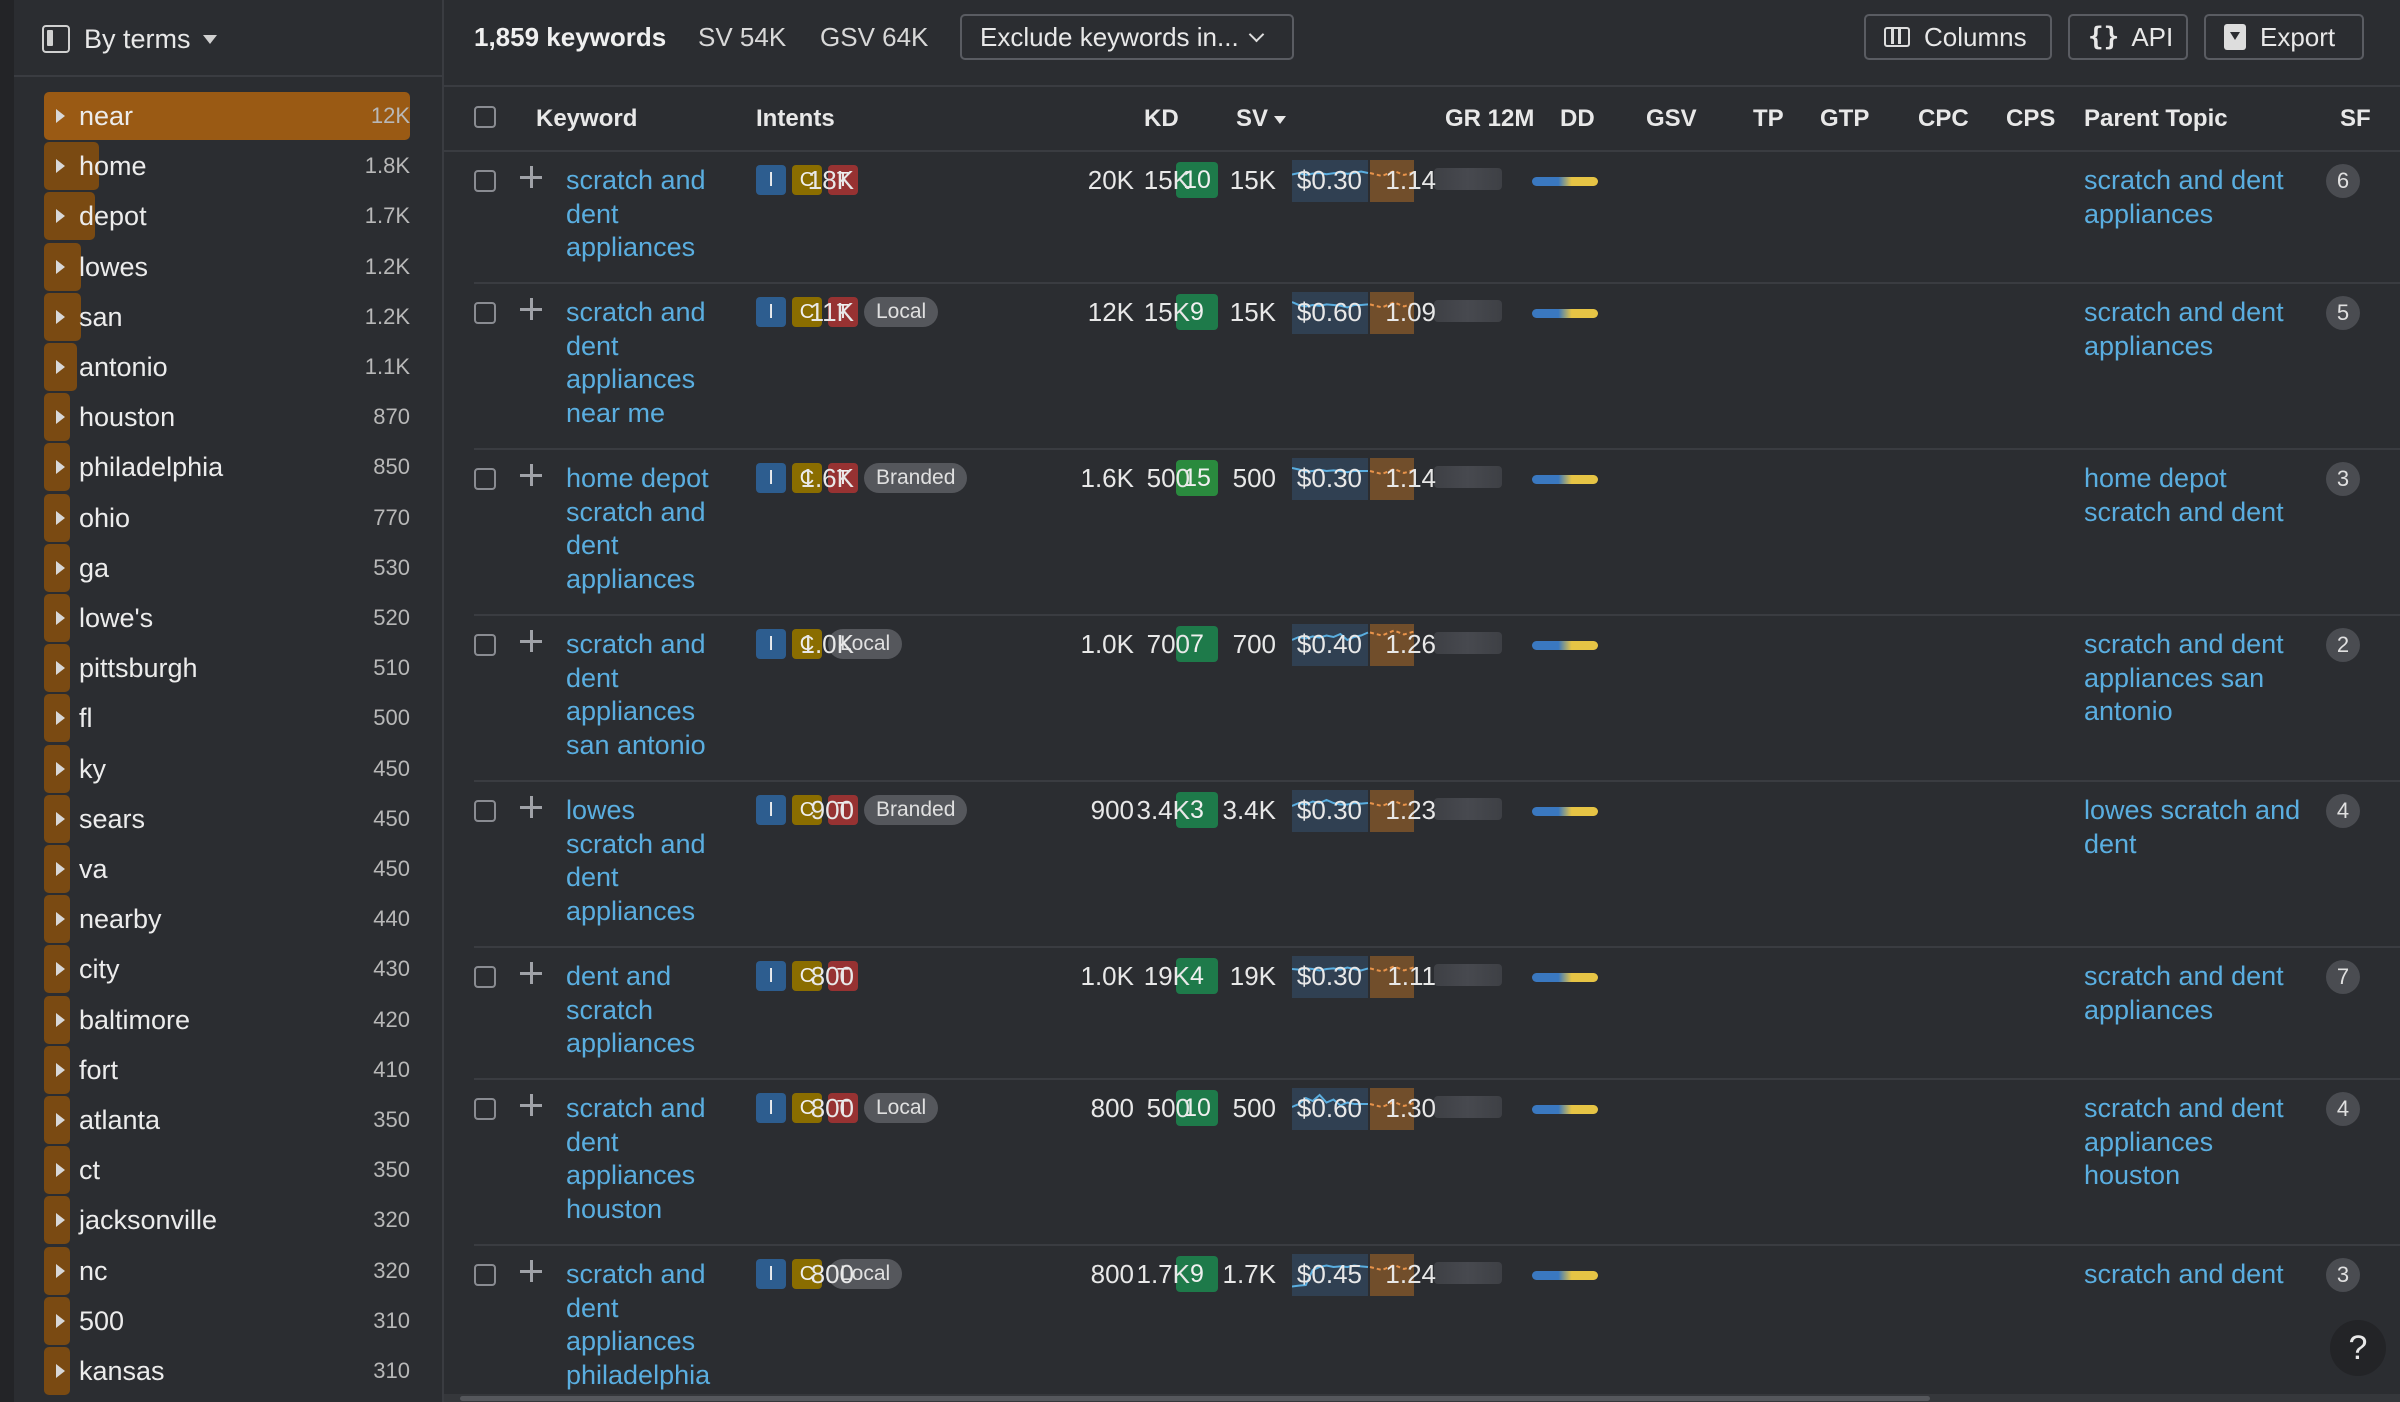 The height and width of the screenshot is (1402, 2400). What do you see at coordinates (2184, 1274) in the screenshot?
I see `parent-topic-link: scratch and dent` at bounding box center [2184, 1274].